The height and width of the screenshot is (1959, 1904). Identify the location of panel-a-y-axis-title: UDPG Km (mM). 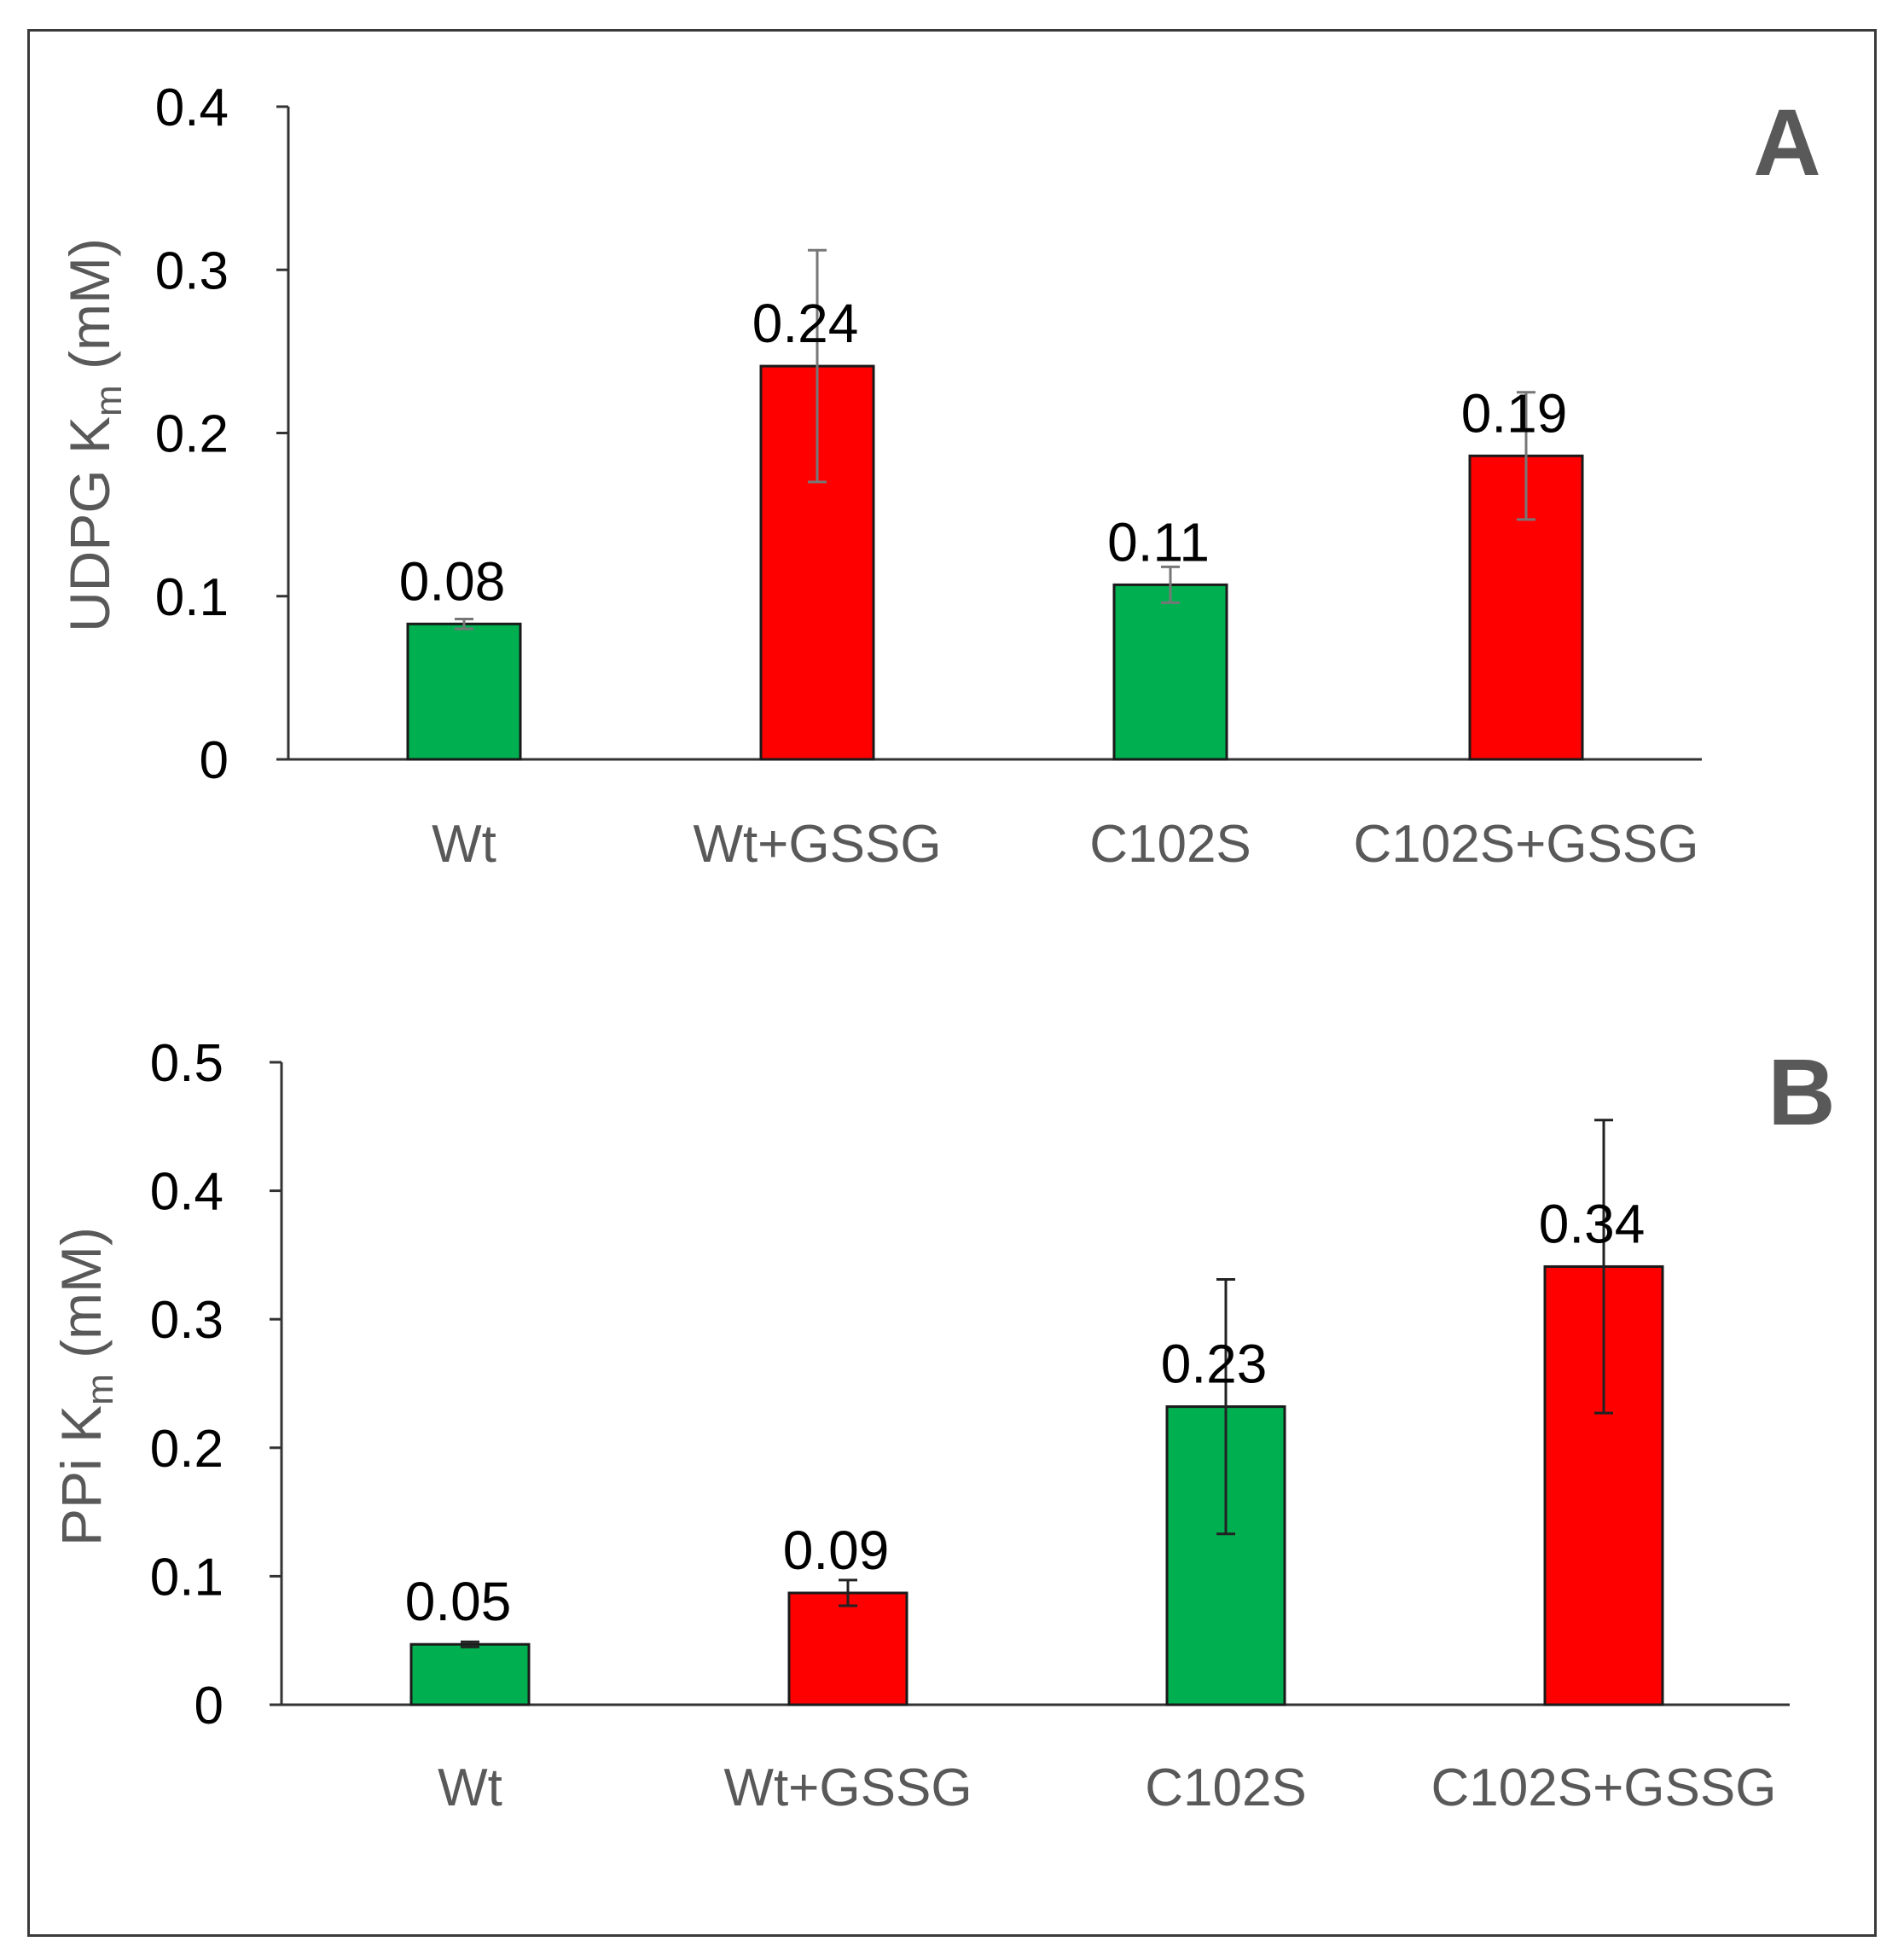
(94, 435).